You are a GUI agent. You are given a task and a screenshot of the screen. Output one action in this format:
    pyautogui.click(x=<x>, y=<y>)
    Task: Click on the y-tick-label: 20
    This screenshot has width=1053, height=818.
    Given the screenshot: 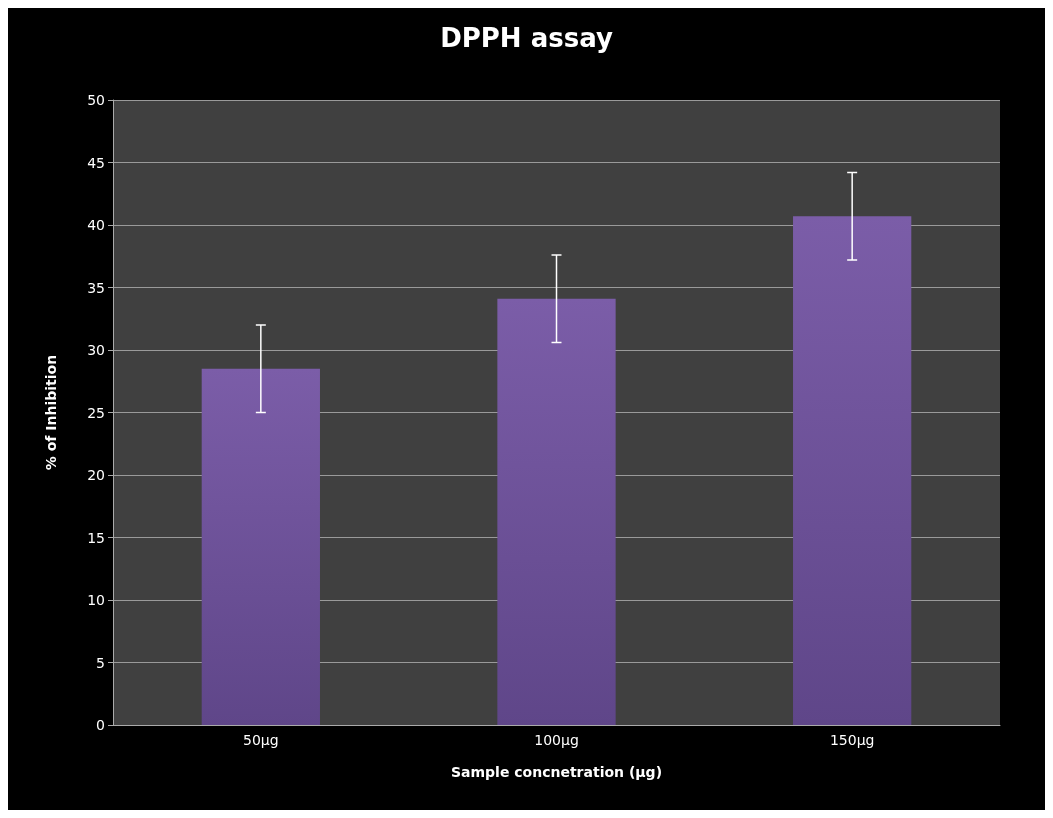 What is the action you would take?
    pyautogui.click(x=96, y=475)
    